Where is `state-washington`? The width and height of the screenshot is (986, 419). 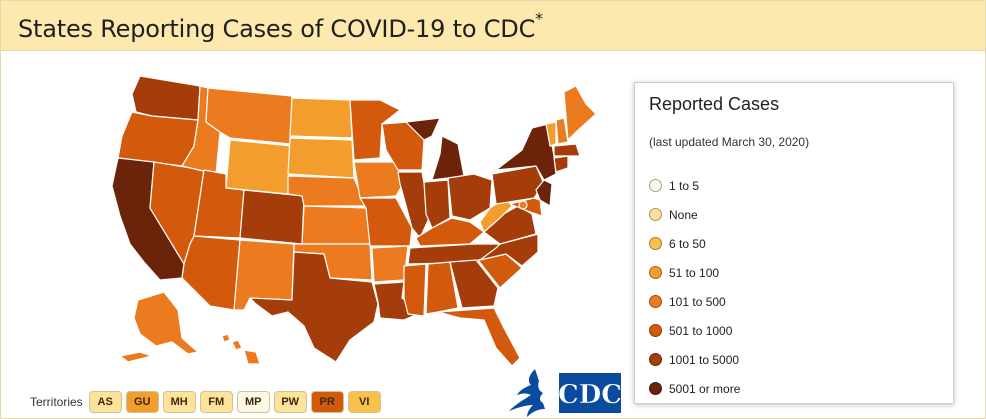
state-washington is located at coordinates (166, 98).